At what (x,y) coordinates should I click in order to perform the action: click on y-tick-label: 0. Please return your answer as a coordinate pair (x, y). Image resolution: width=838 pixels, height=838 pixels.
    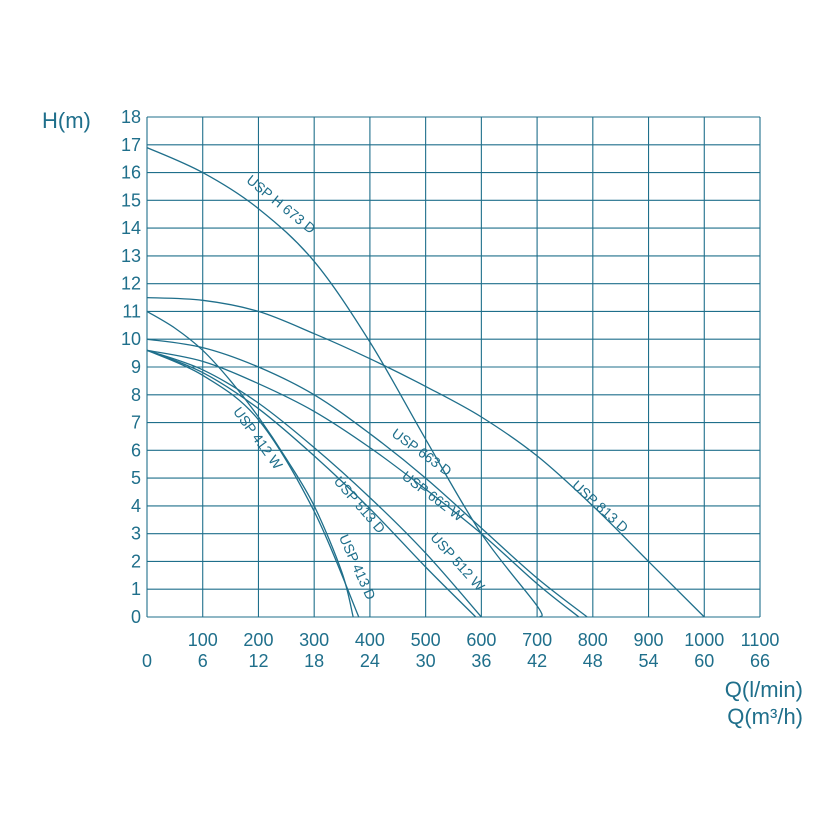
    Looking at the image, I should click on (136, 617).